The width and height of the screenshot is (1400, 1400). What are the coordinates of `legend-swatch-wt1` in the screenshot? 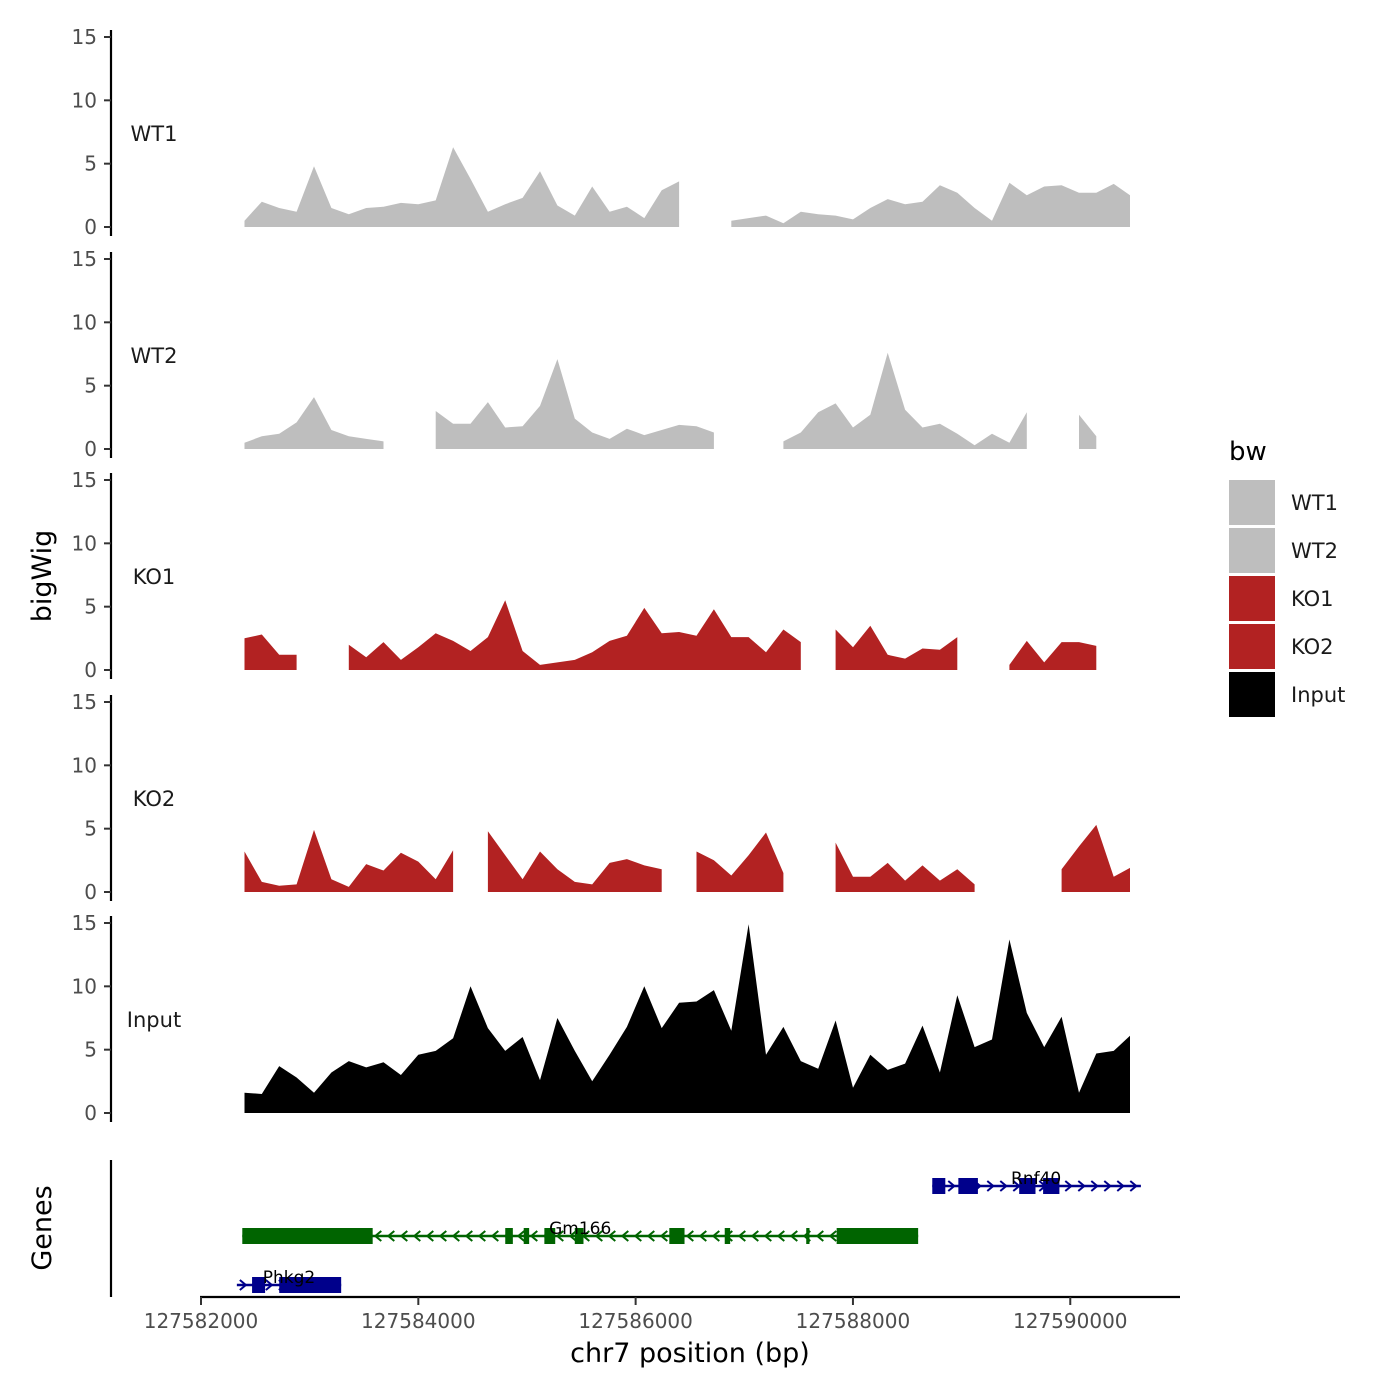 It's located at (1252, 502).